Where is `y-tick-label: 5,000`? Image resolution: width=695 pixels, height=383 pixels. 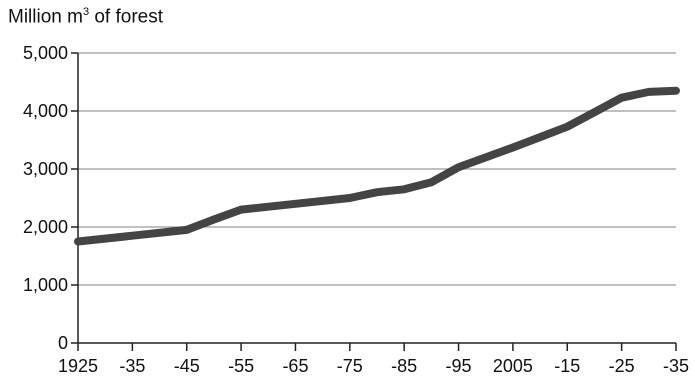
y-tick-label: 5,000 is located at coordinates (45, 53).